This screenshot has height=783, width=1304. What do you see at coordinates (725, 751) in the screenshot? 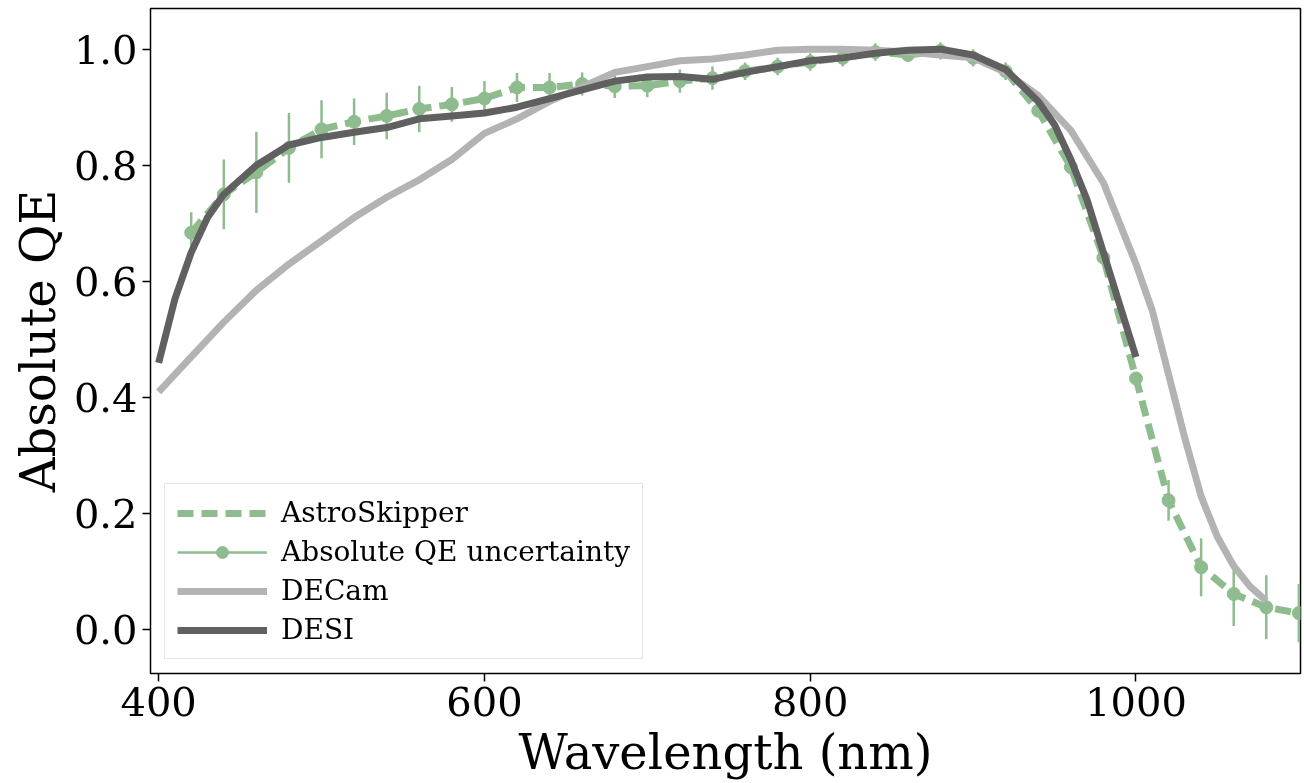
I see `x-axis-title: Wavelength (nm)` at bounding box center [725, 751].